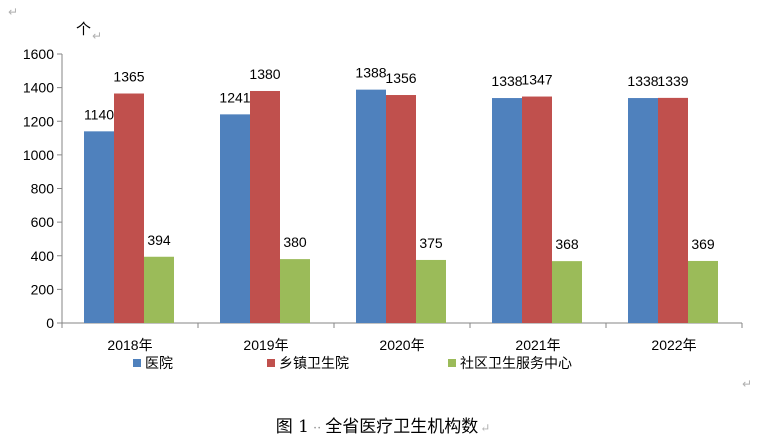 This screenshot has height=446, width=766. Describe the element at coordinates (292, 427) in the screenshot. I see `figure-number: 图 1` at that location.